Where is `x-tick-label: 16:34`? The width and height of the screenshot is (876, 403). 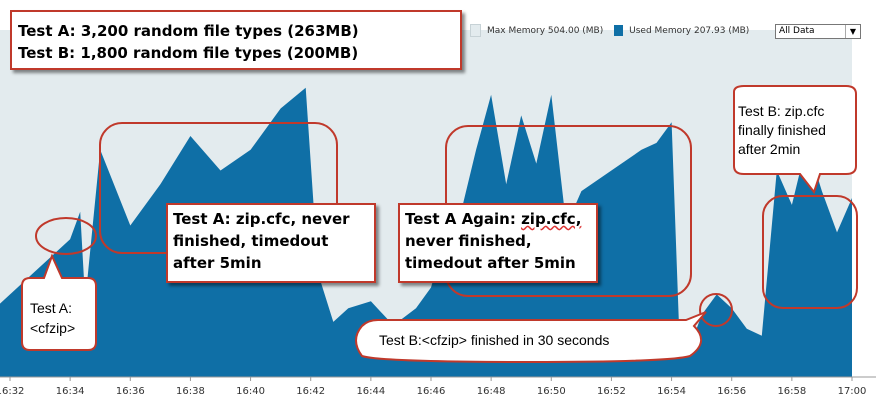 x-tick-label: 16:34 is located at coordinates (70, 391).